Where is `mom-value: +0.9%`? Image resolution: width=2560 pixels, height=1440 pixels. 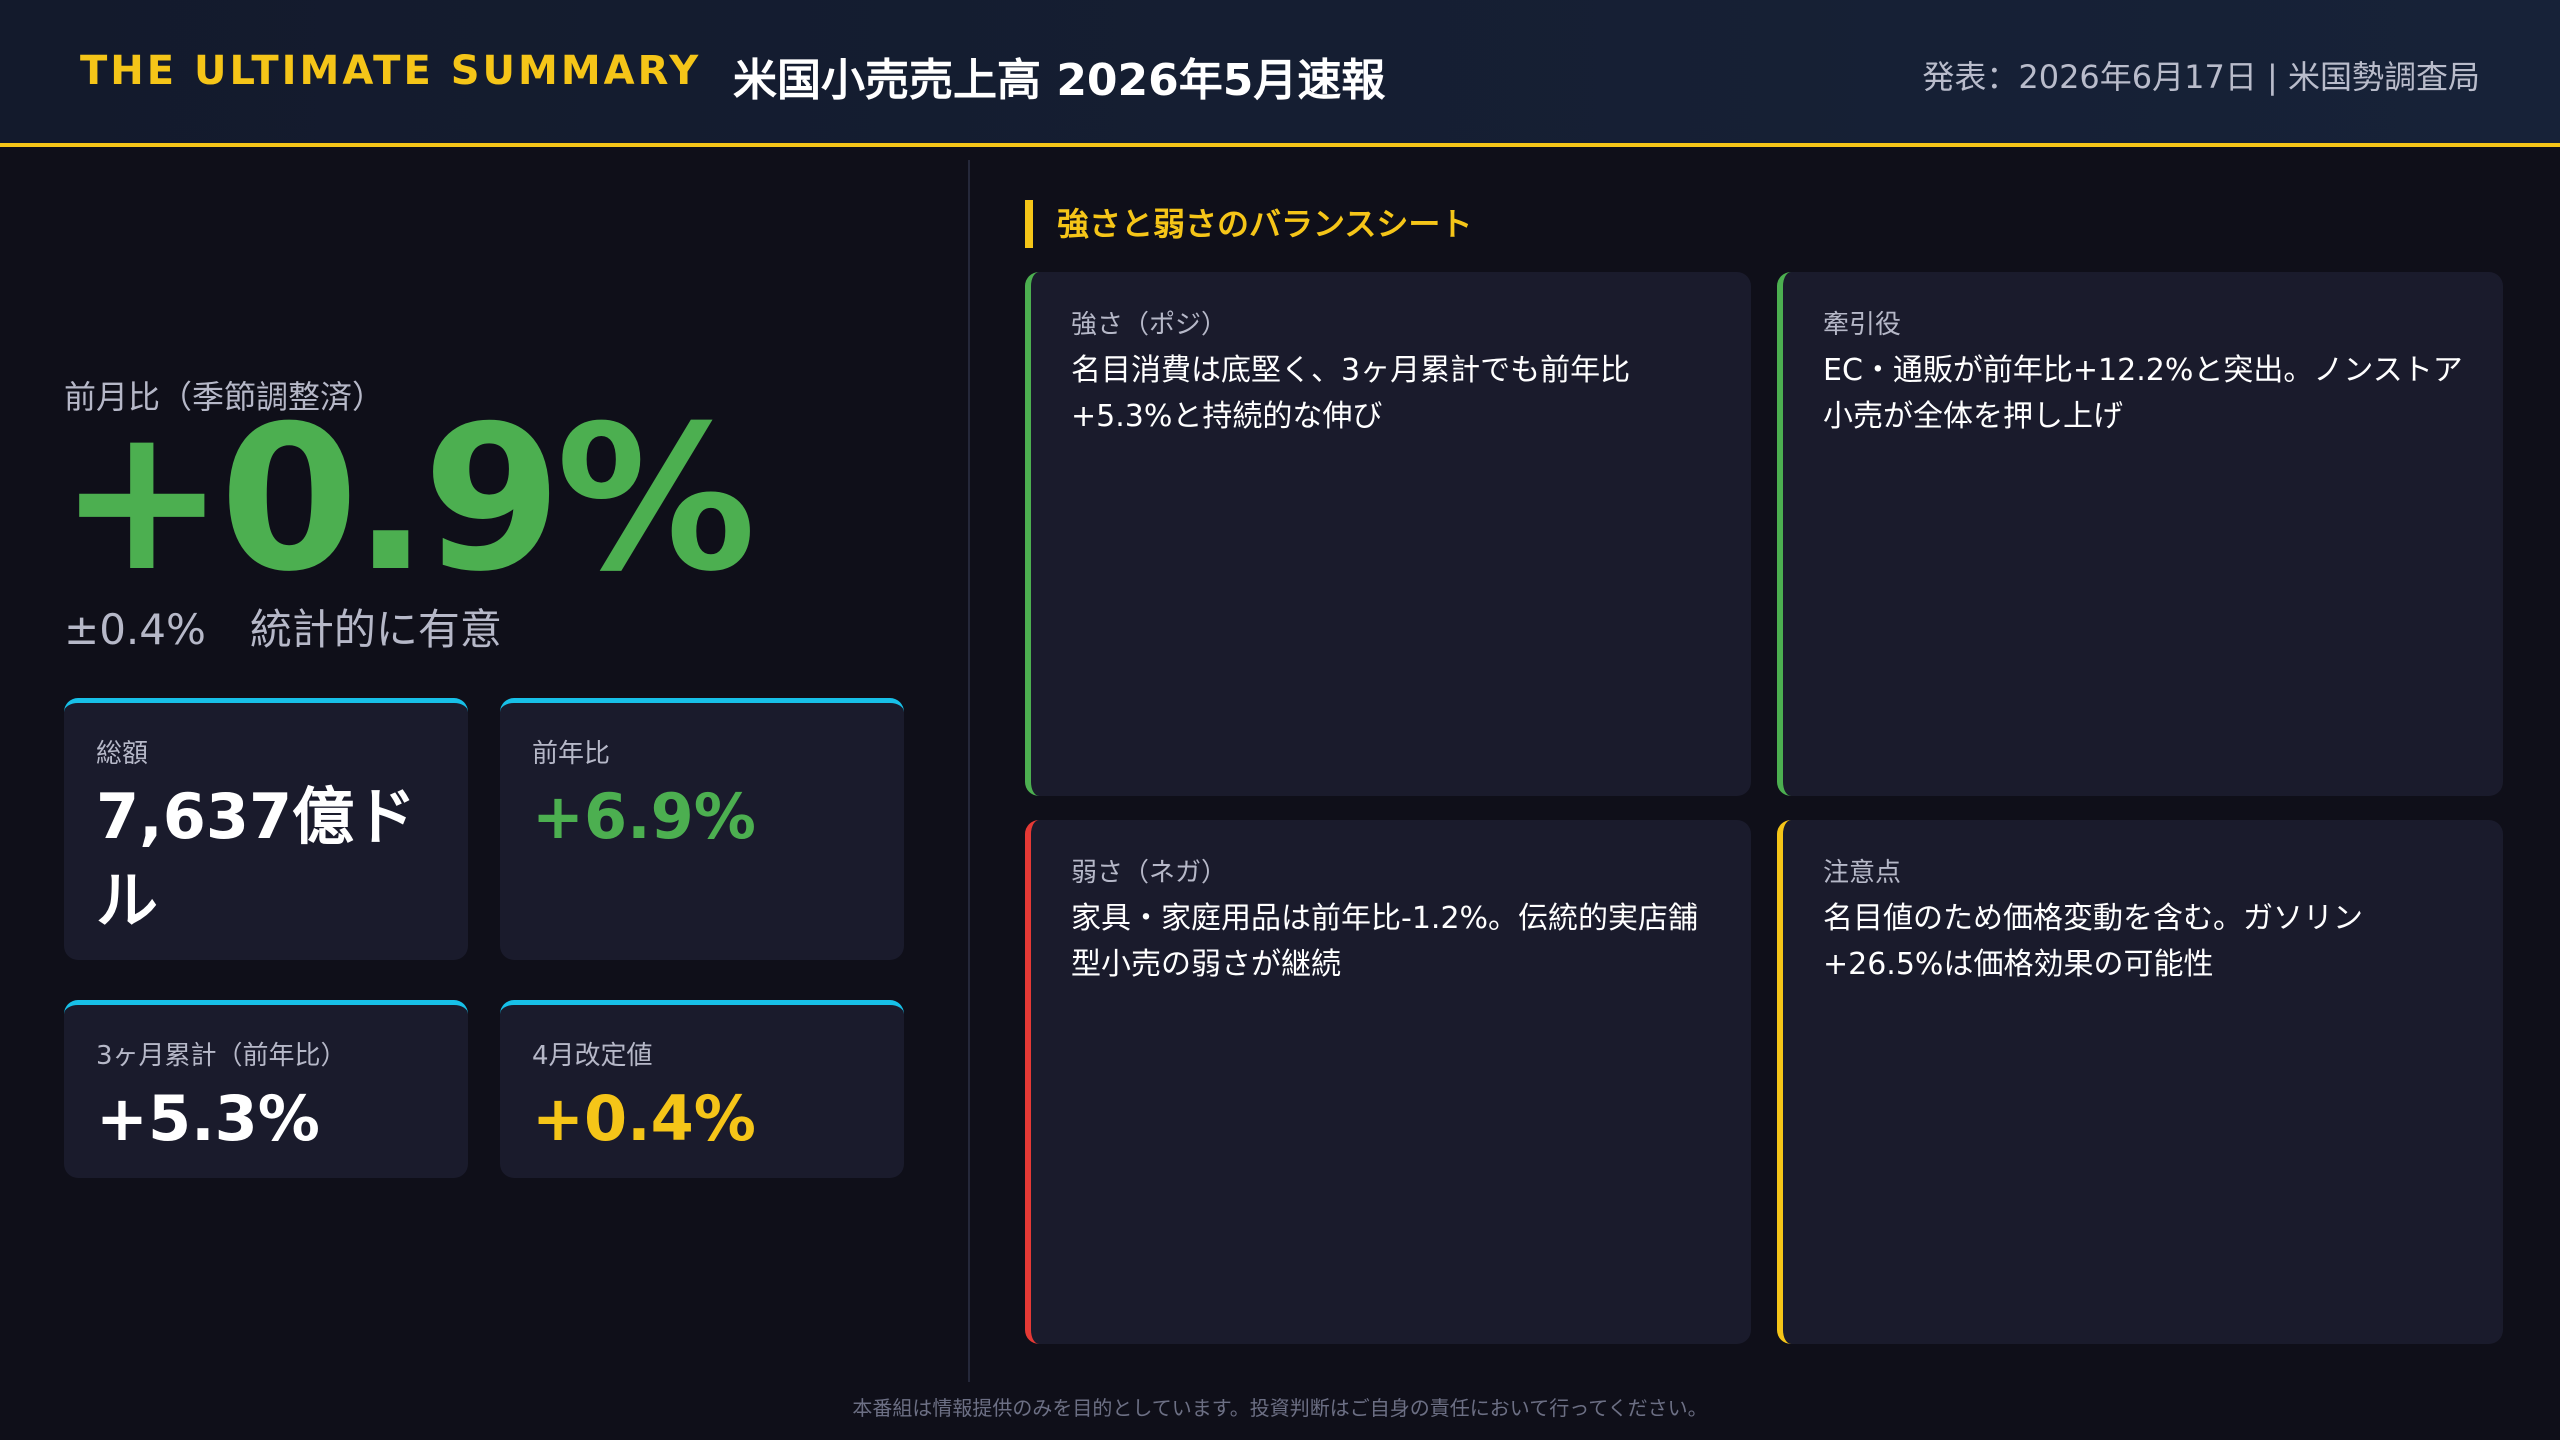
mom-value: +0.9% is located at coordinates (407, 499).